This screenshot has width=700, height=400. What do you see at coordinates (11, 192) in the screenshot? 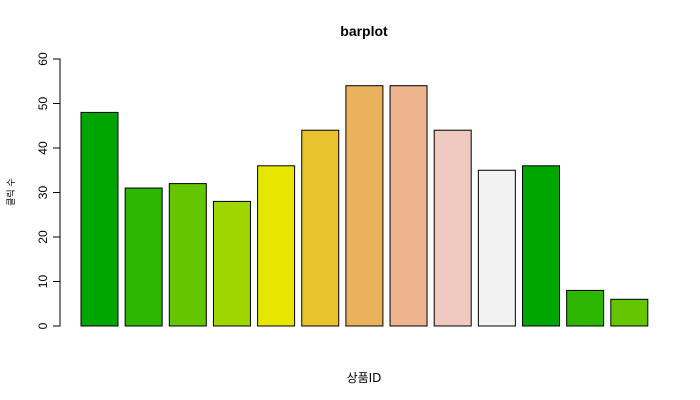
I see `y-axis-label: 클릭 수` at bounding box center [11, 192].